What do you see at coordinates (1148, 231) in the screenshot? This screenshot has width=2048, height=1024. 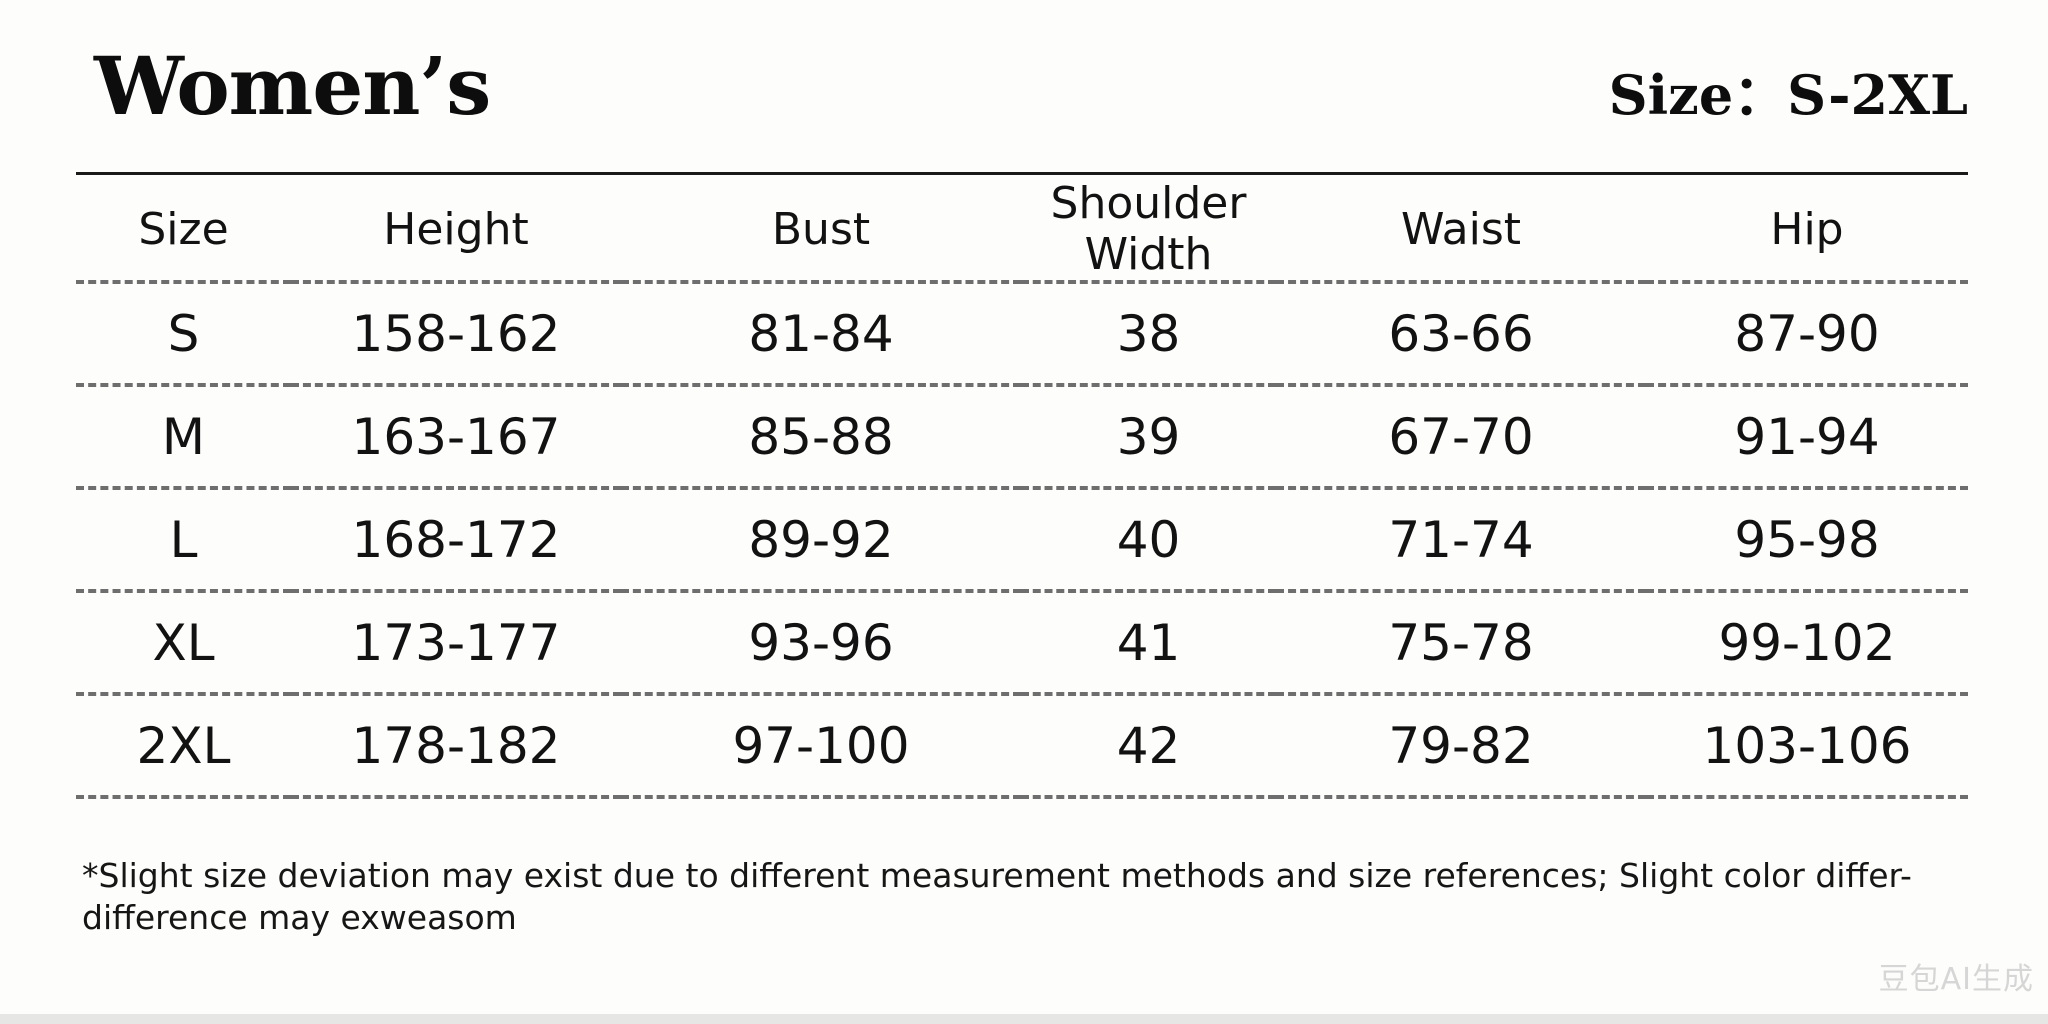 I see `column-header-shoulder-width: Shoulder Width` at bounding box center [1148, 231].